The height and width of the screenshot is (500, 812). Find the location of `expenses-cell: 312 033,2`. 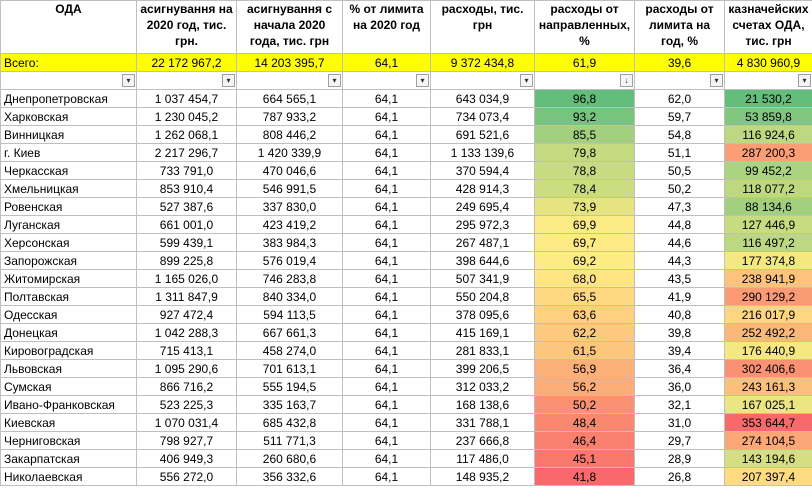

expenses-cell: 312 033,2 is located at coordinates (482, 386).